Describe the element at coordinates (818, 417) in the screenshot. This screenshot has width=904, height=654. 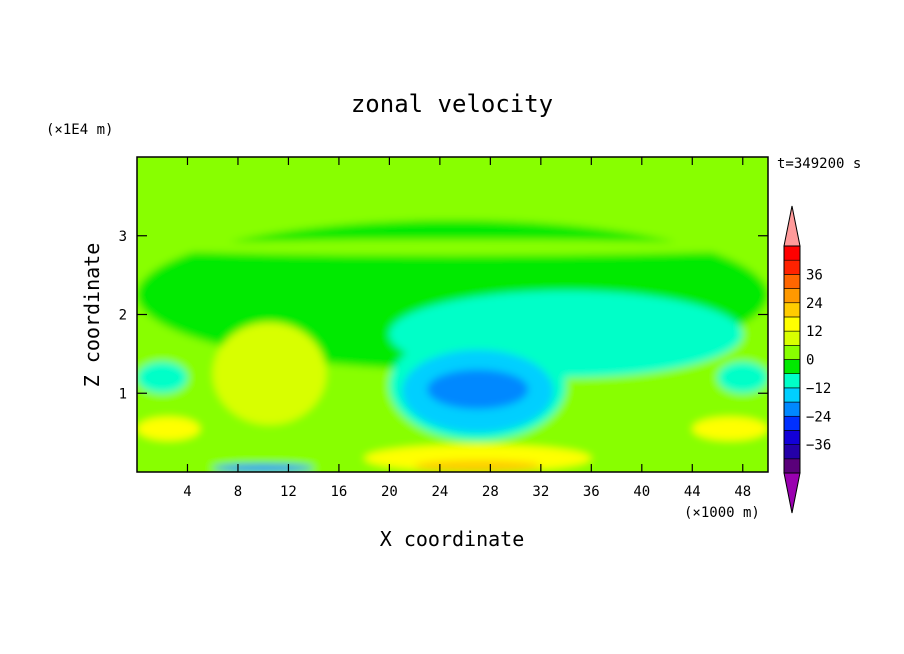
I see `colorbar-tick-label: −24` at that location.